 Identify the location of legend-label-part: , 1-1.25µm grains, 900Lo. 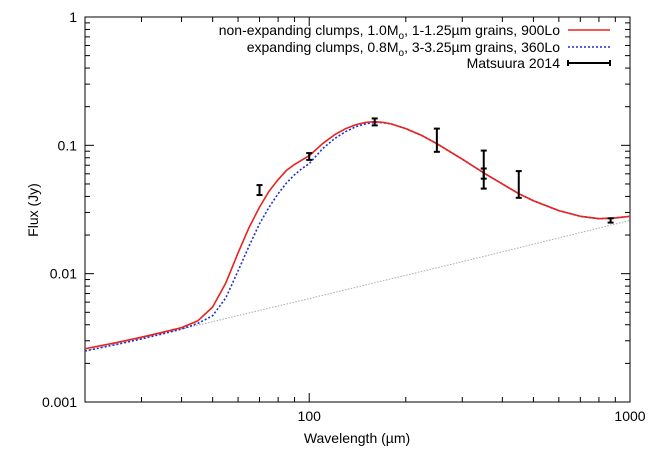
(482, 30).